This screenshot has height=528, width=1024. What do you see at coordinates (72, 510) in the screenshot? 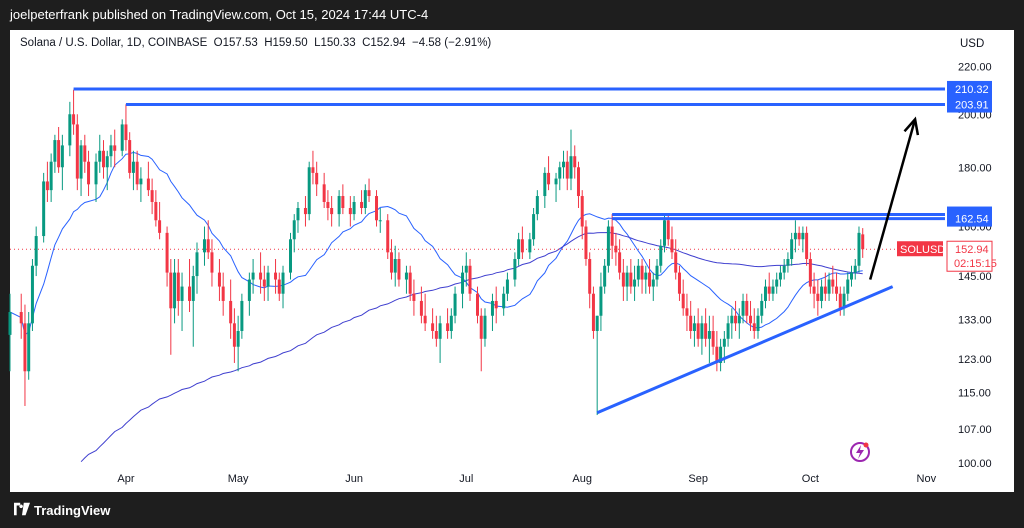
I see `brand-label: TradingView` at bounding box center [72, 510].